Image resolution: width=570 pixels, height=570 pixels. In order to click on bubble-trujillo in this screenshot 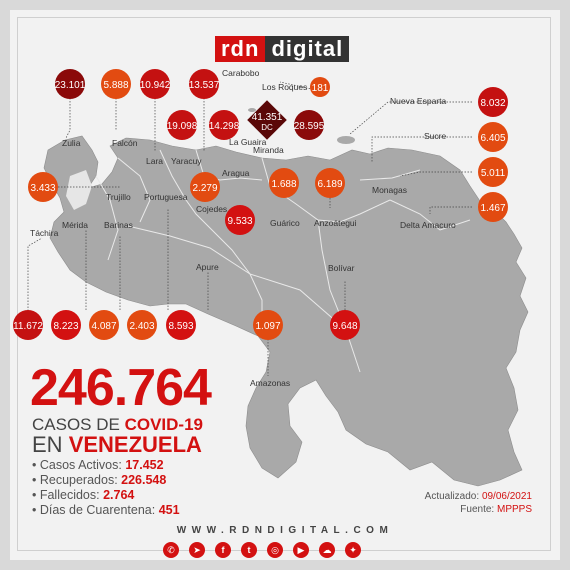, I will do `click(43, 187)`.